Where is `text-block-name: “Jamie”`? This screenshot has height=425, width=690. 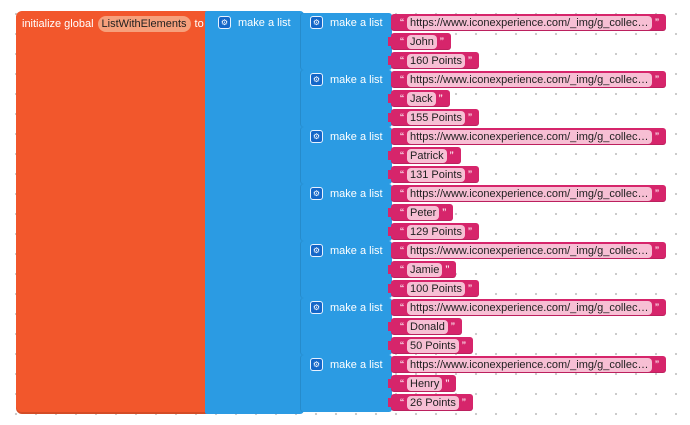 text-block-name: “Jamie” is located at coordinates (424, 269).